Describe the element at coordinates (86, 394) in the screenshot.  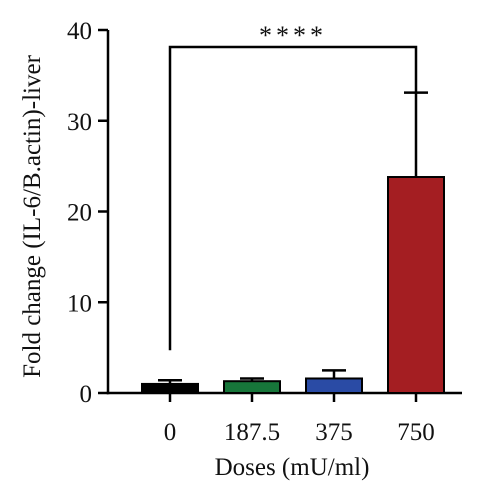
I see `y-tick-label: 0` at that location.